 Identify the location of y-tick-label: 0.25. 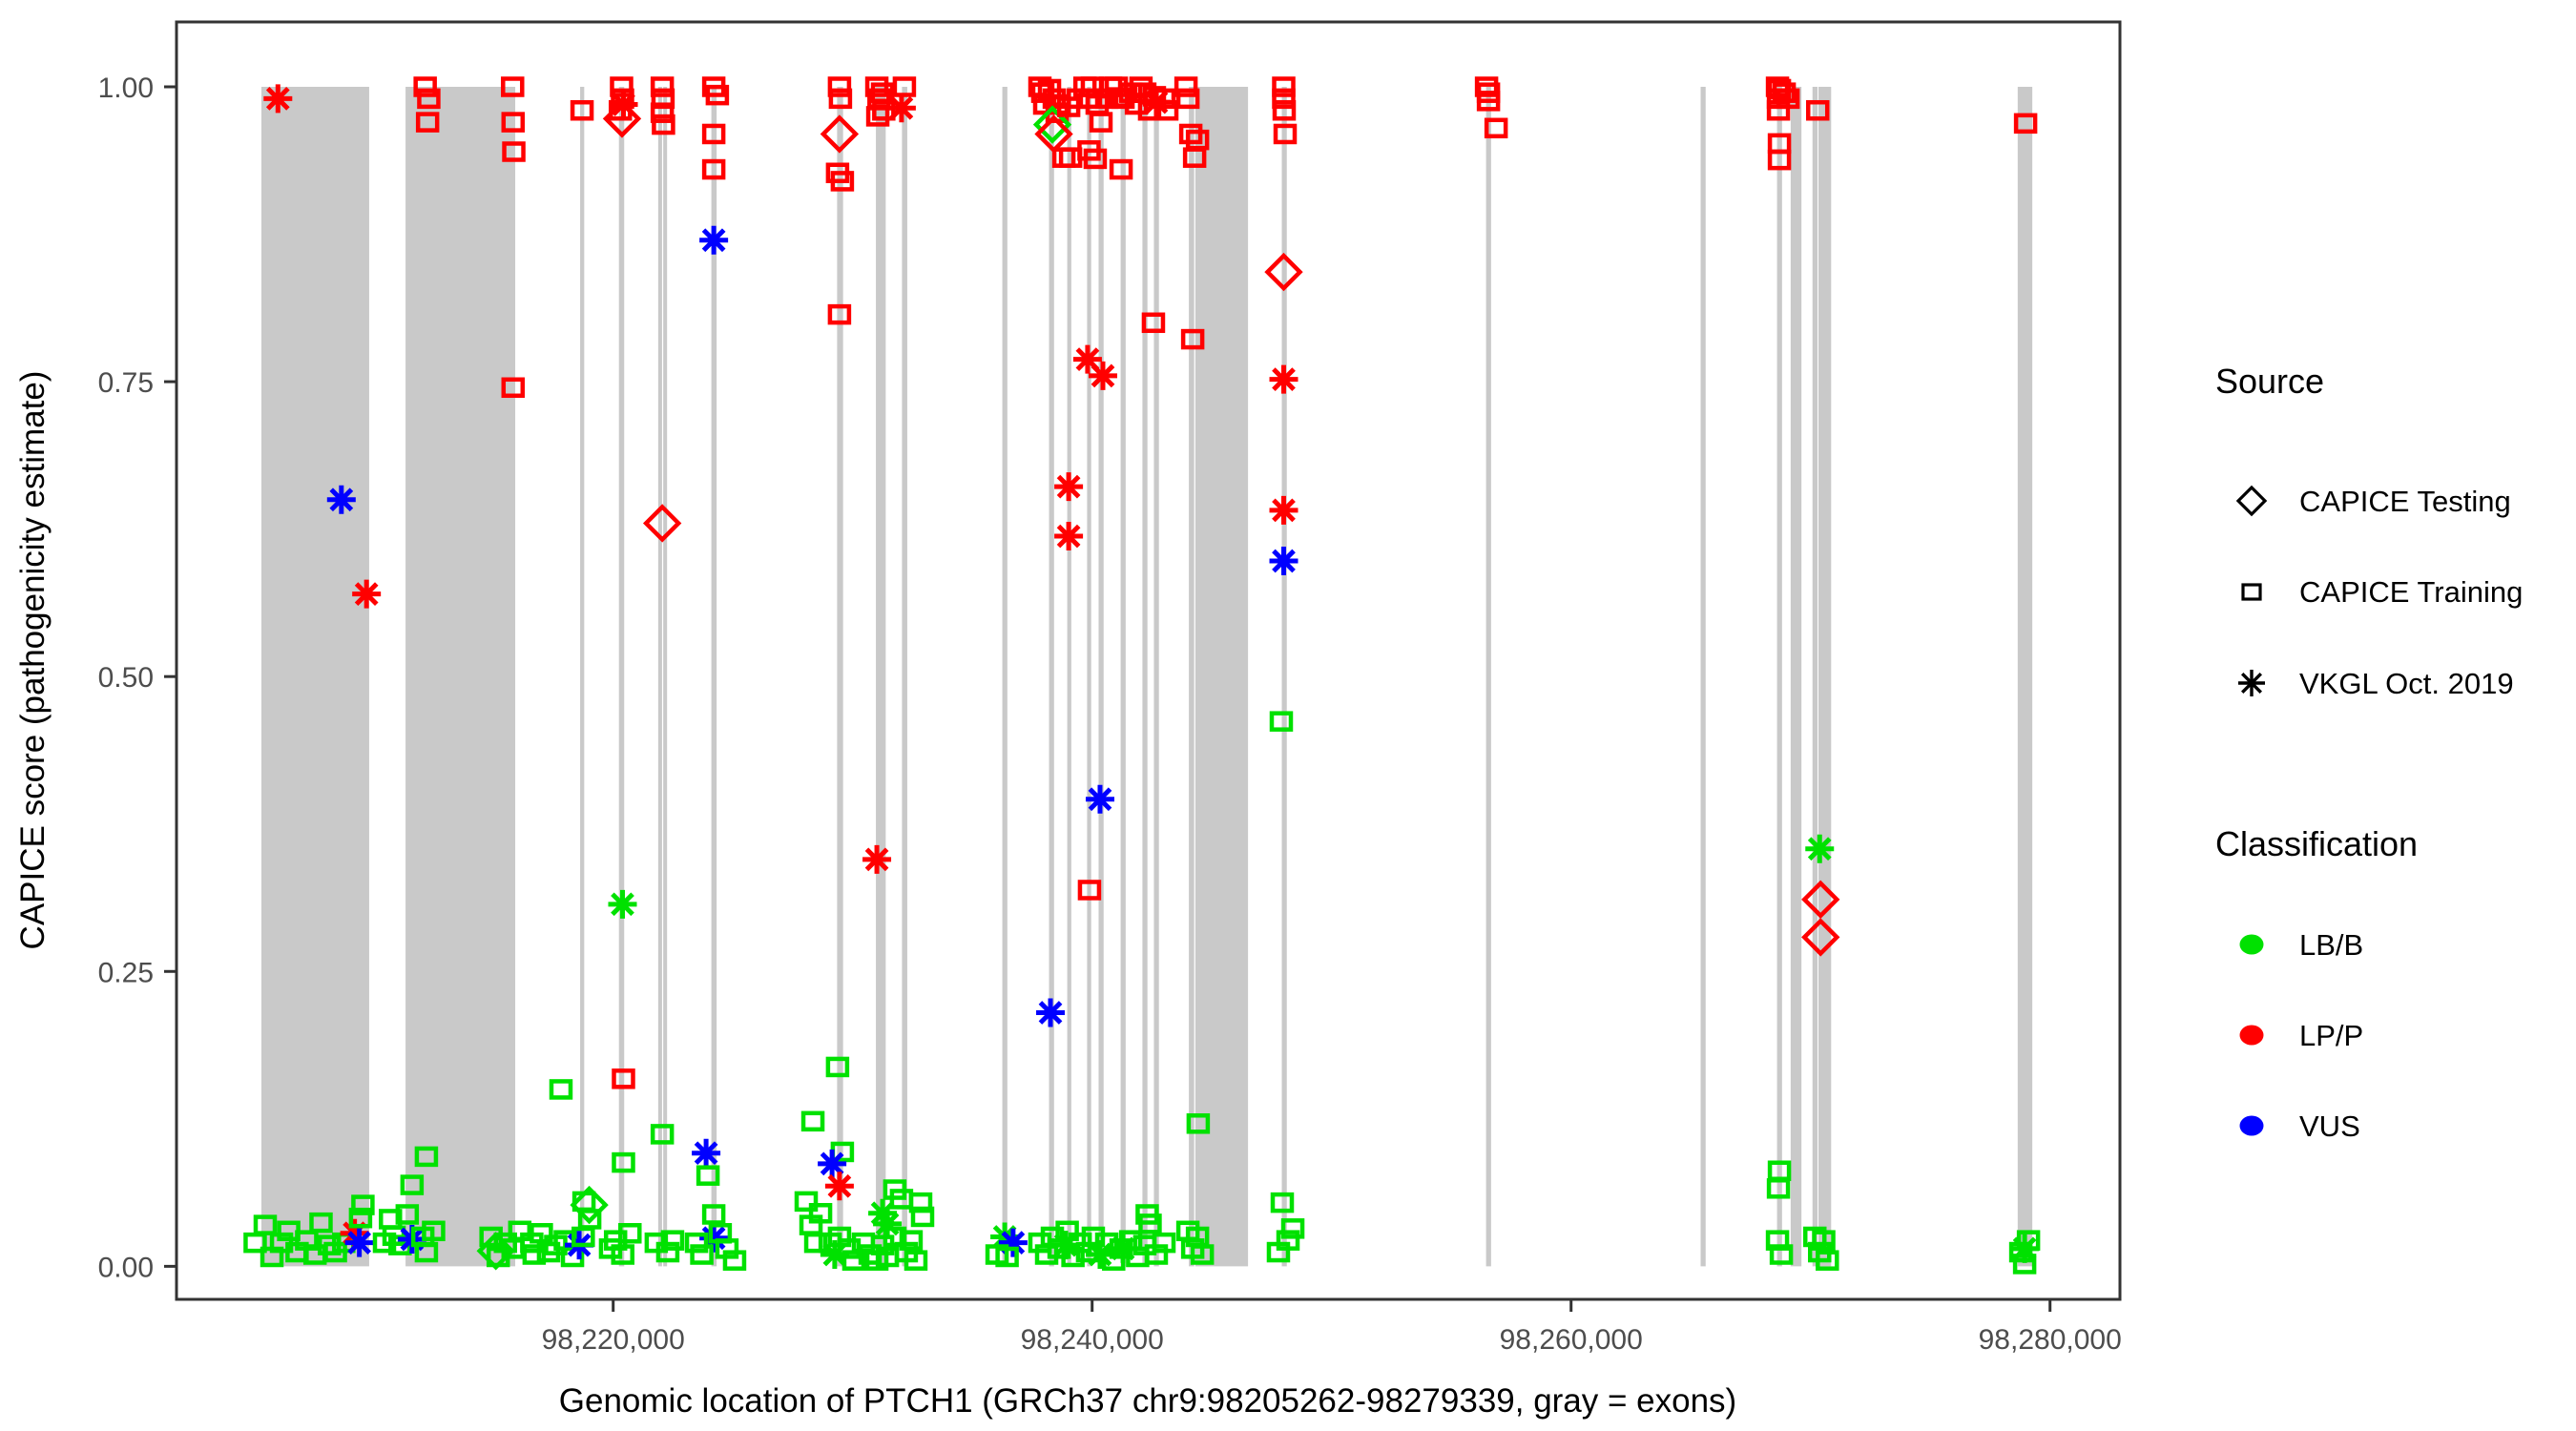
(126, 972).